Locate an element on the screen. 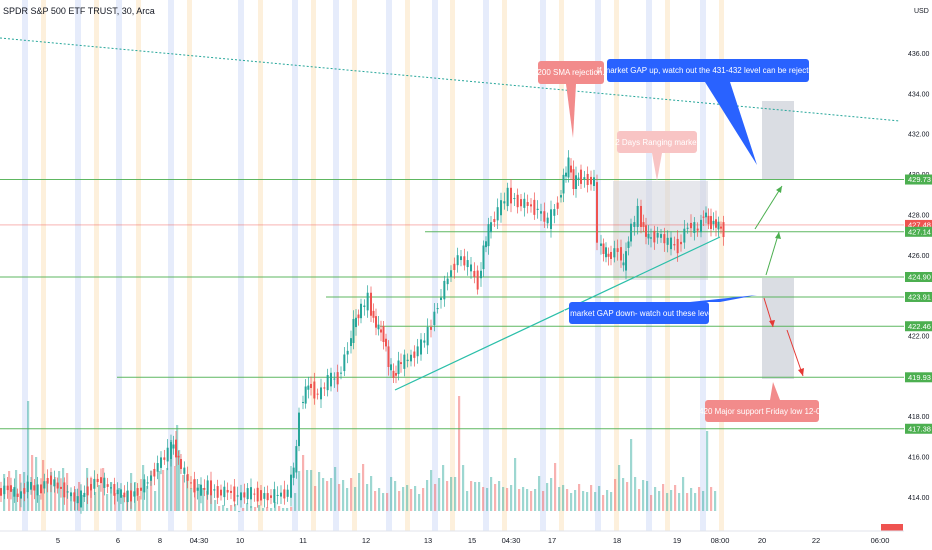  level-price-text: 424.90 is located at coordinates (919, 277).